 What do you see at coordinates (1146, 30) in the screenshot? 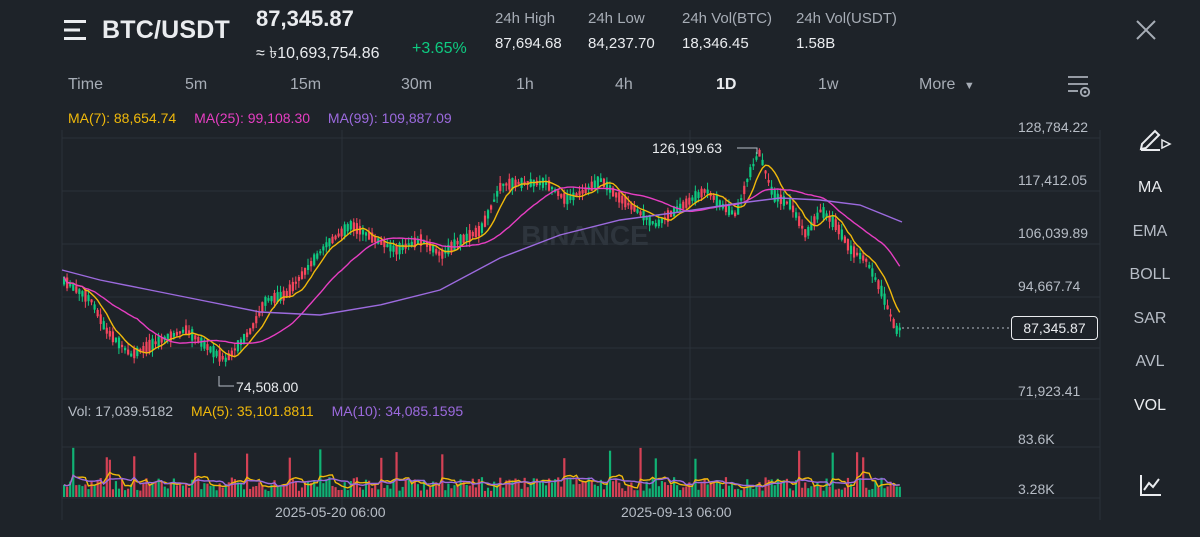
I see `close-icon` at bounding box center [1146, 30].